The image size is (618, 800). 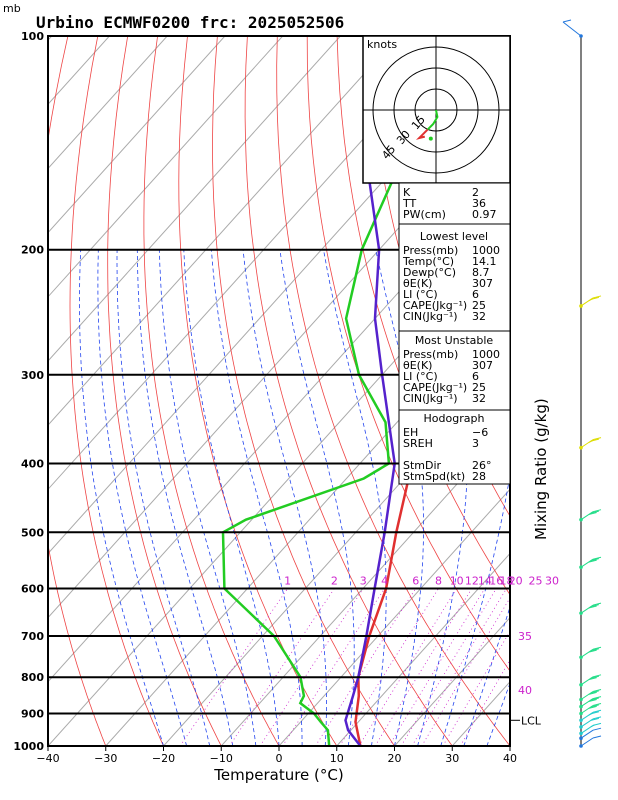 What do you see at coordinates (424, 214) in the screenshot?
I see `index-label: PW(cm)` at bounding box center [424, 214].